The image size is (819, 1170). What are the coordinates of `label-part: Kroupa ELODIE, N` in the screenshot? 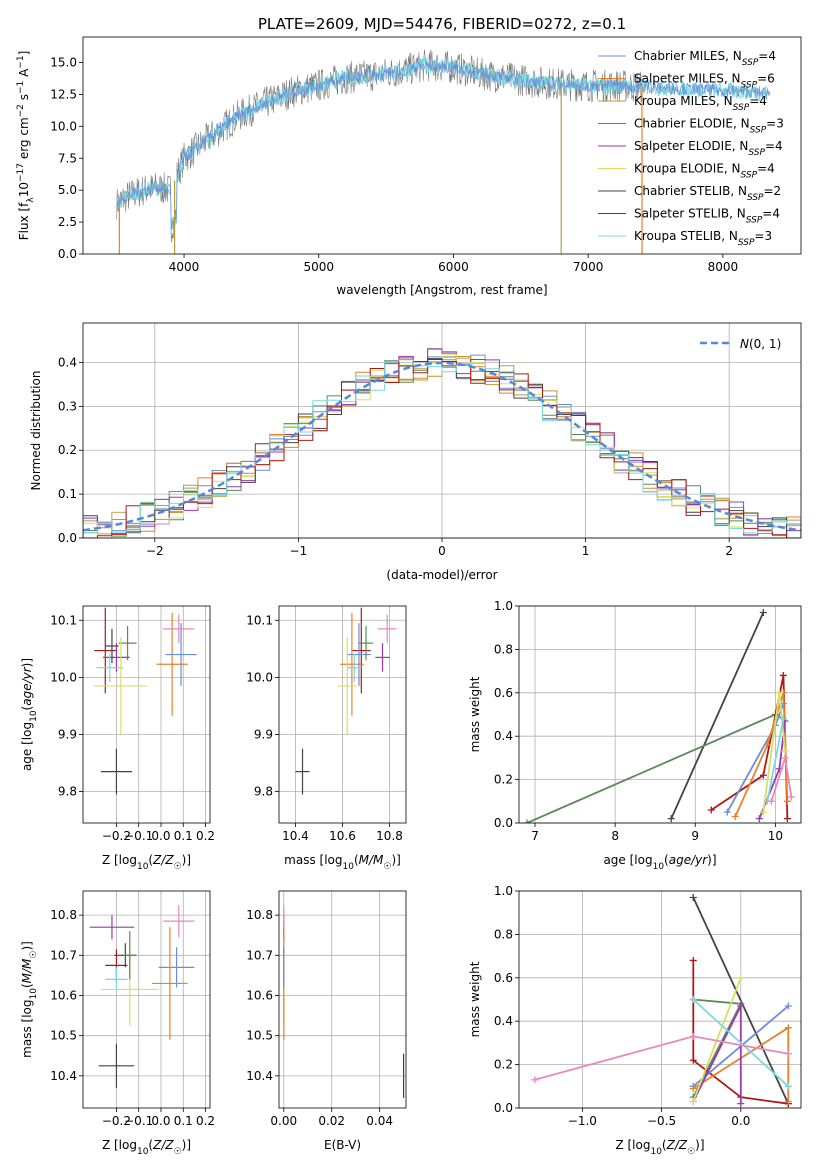 It's located at (687, 169).